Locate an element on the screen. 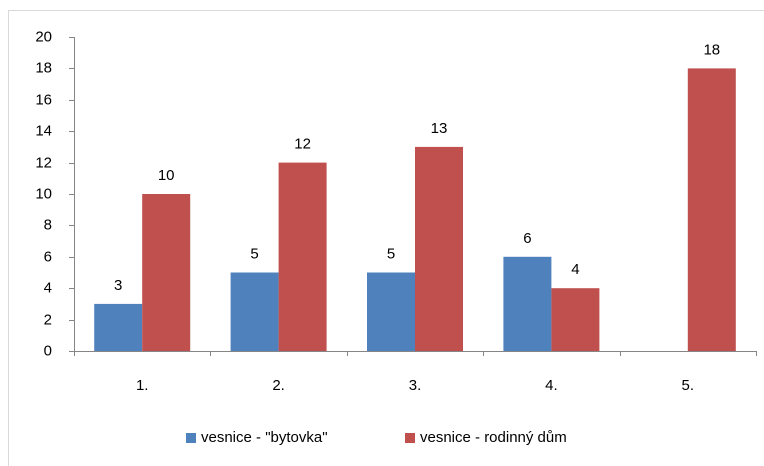  data-label: 6 is located at coordinates (527, 238).